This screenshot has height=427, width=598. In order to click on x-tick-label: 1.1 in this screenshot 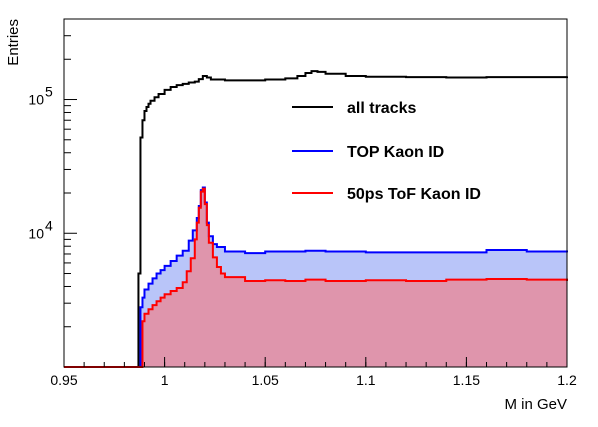, I will do `click(366, 380)`.